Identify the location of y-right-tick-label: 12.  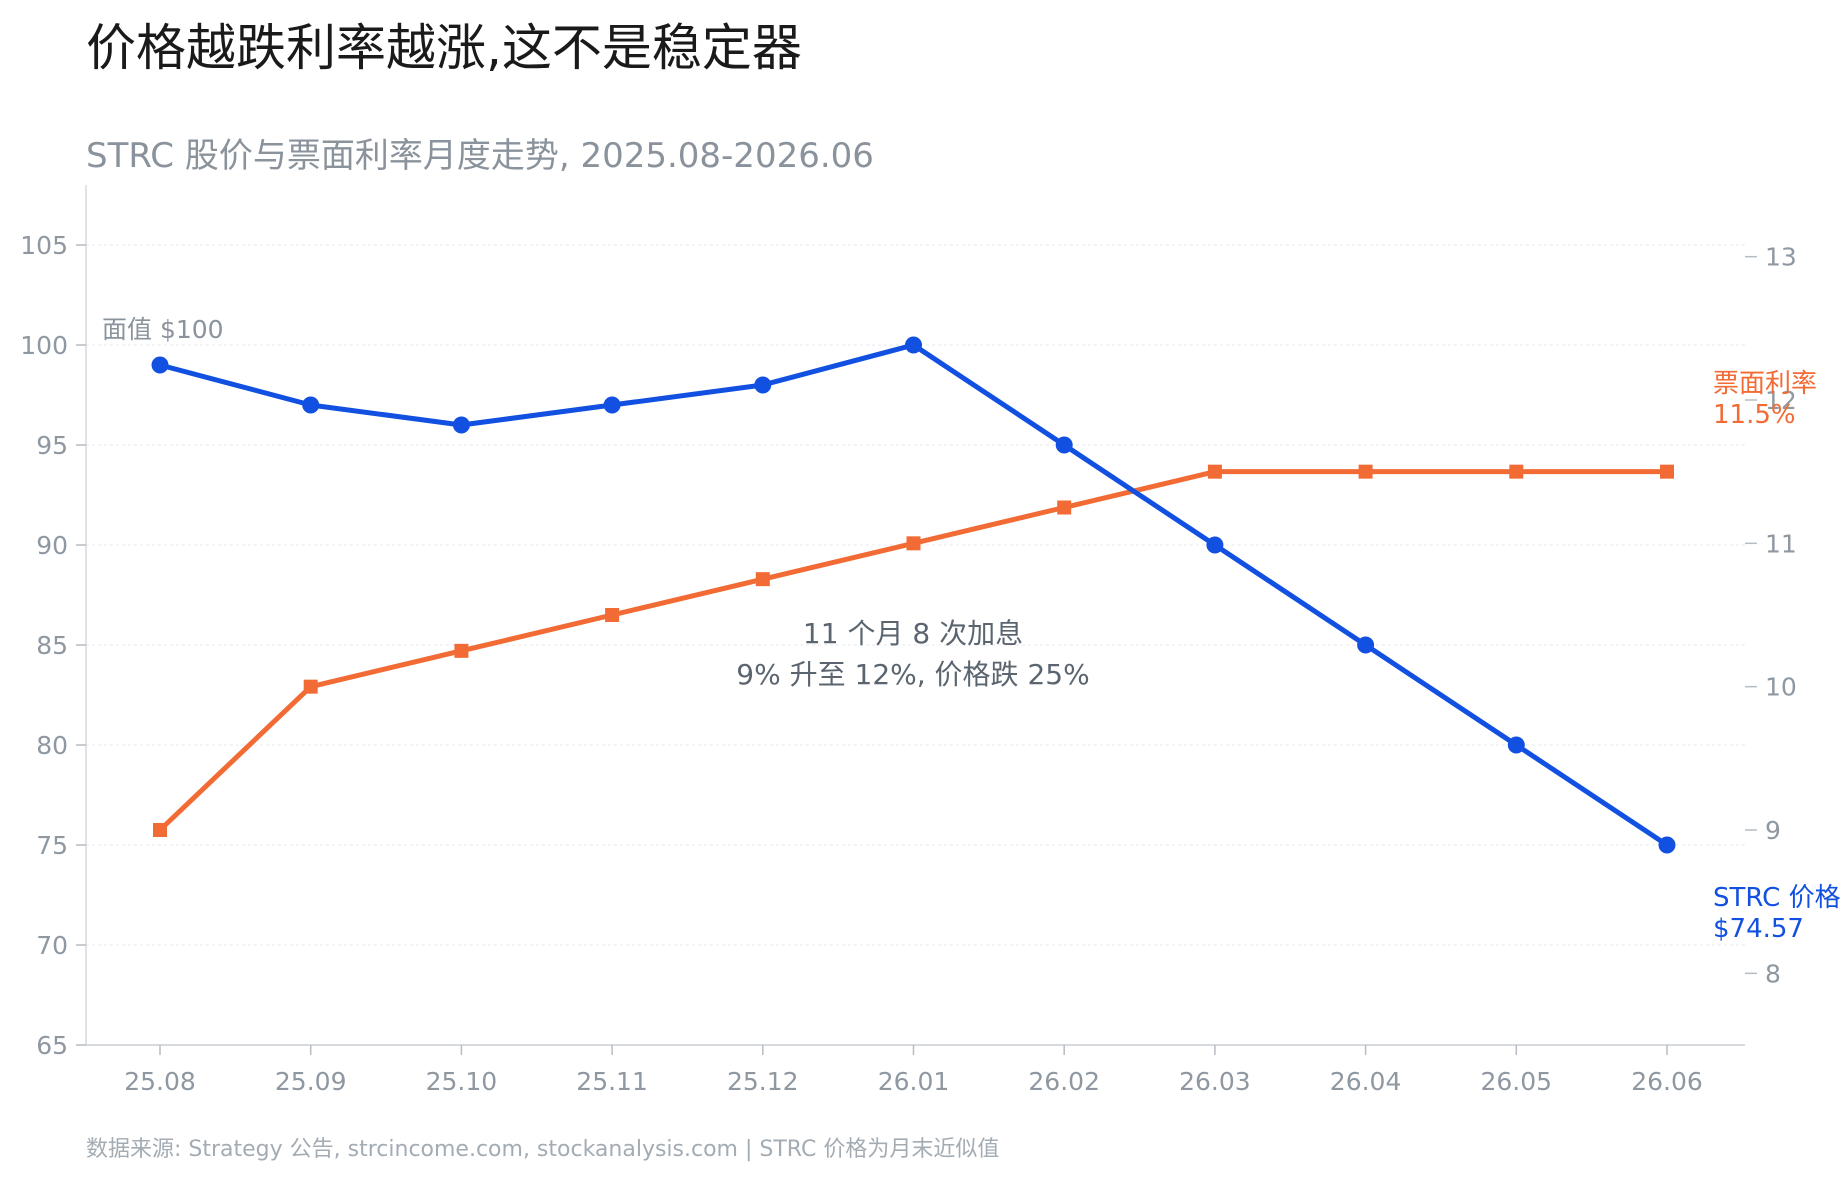
(1781, 400).